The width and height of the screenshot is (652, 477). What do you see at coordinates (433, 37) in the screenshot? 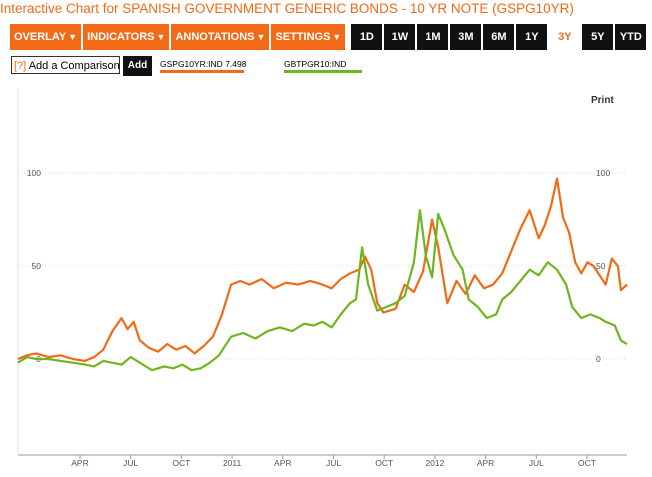
I see `range-1m-button: 1M` at bounding box center [433, 37].